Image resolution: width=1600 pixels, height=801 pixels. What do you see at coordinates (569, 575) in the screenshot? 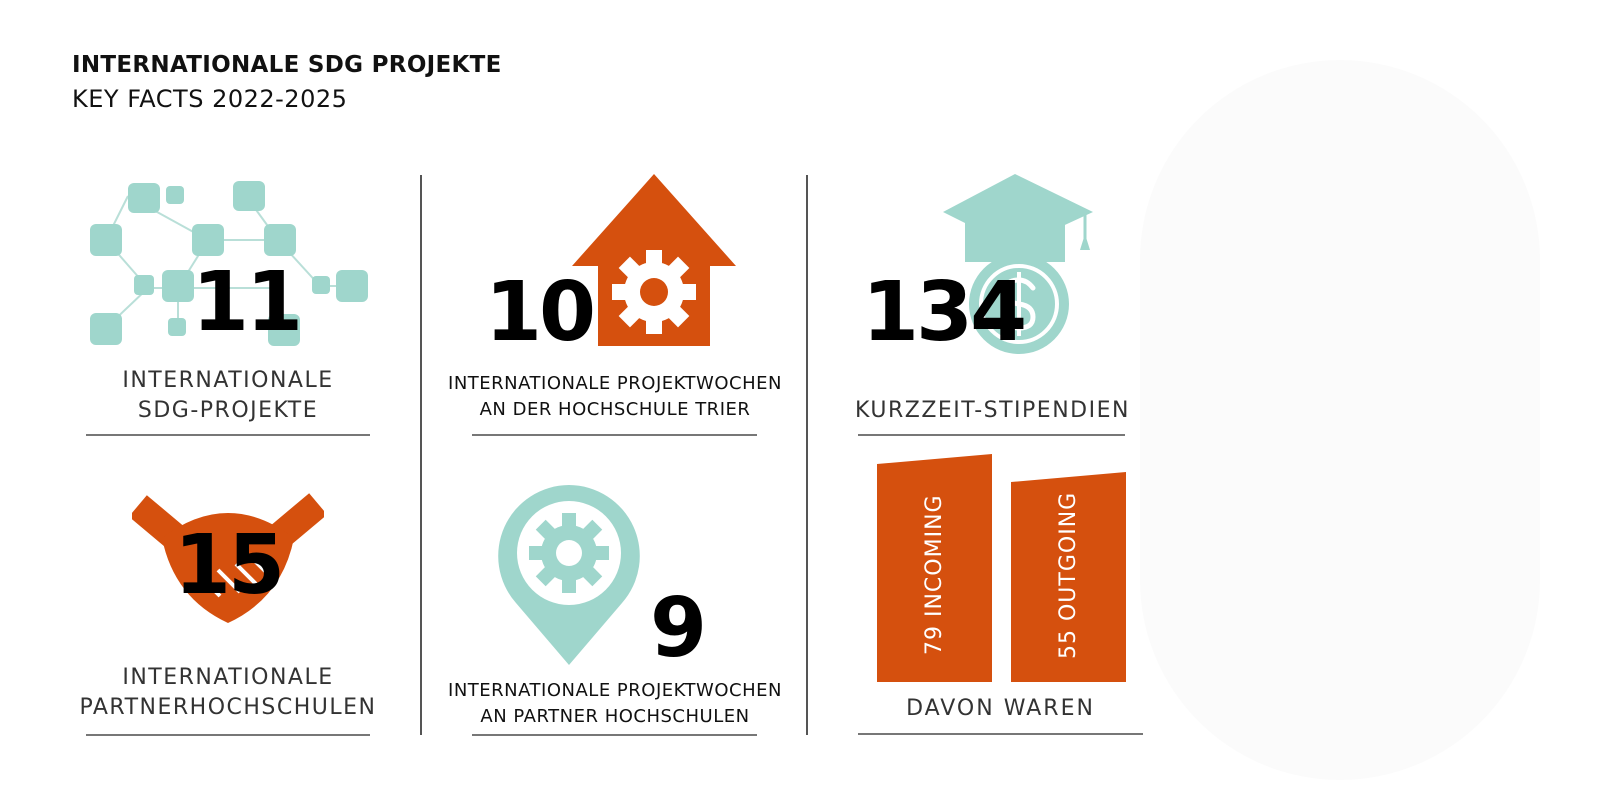
I see `location-pin-gear-icon` at bounding box center [569, 575].